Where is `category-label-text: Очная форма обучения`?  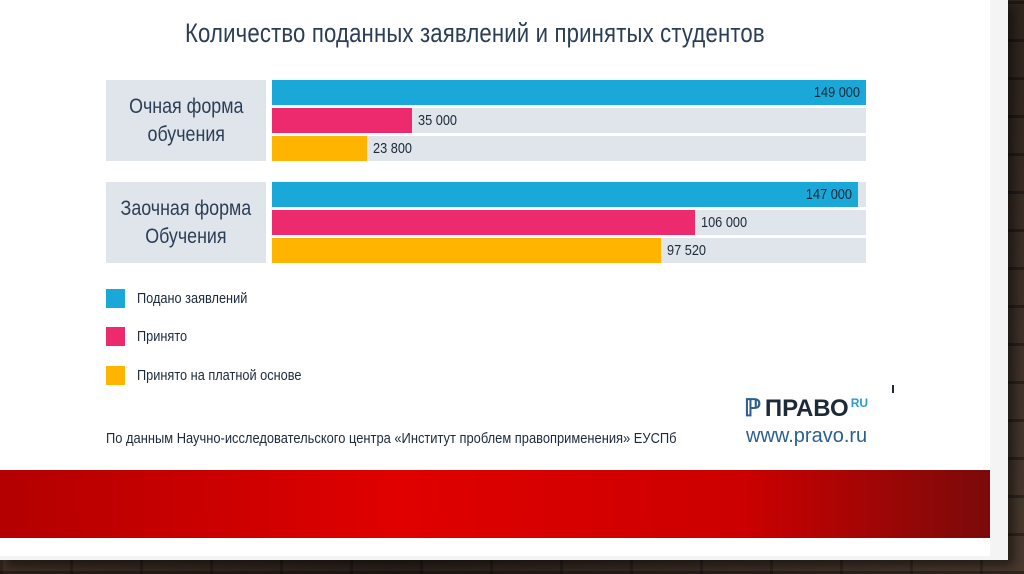 category-label-text: Очная форма обучения is located at coordinates (186, 121).